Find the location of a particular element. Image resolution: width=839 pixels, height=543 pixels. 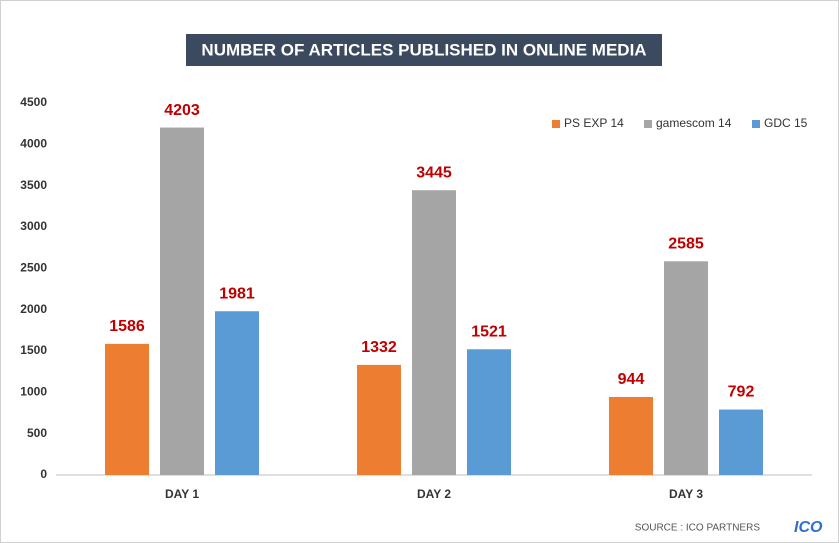

y-tick-label: 2500 is located at coordinates (33, 268).